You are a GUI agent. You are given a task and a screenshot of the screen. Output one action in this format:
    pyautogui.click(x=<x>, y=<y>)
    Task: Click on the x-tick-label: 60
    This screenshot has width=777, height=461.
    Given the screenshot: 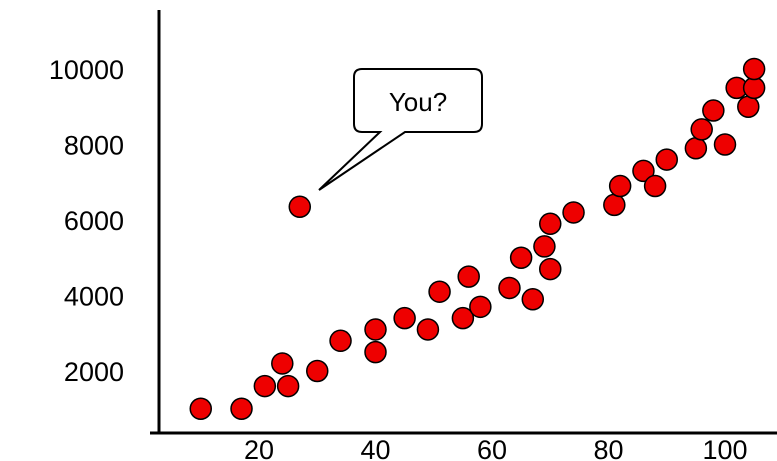 What is the action you would take?
    pyautogui.click(x=492, y=448)
    